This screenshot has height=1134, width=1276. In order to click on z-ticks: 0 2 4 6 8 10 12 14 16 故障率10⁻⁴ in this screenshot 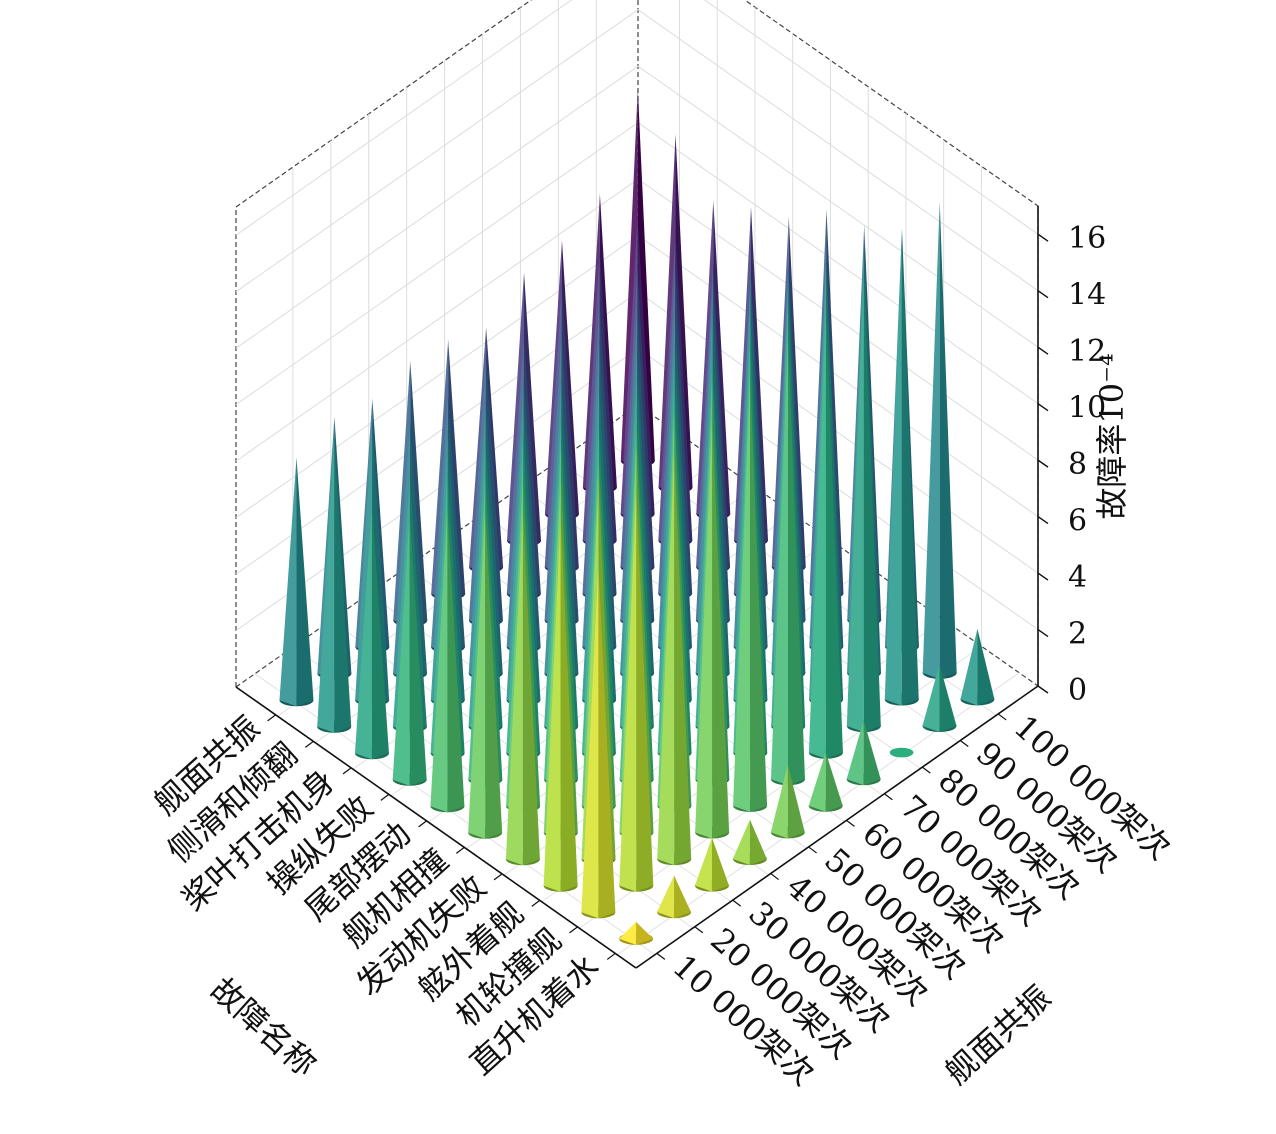, I will do `click(1084, 464)`.